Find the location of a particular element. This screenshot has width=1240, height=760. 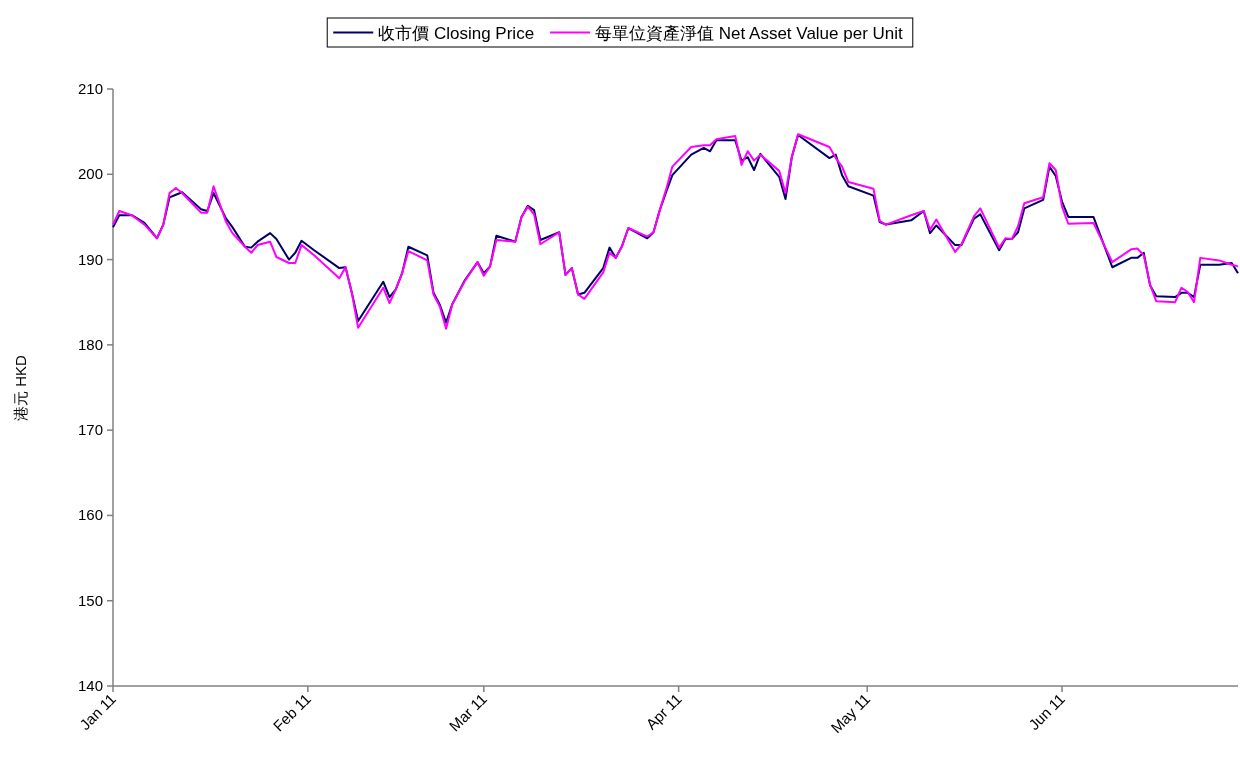

legend-label: 每單位資產淨值 Net Asset Value per Unit is located at coordinates (749, 33).